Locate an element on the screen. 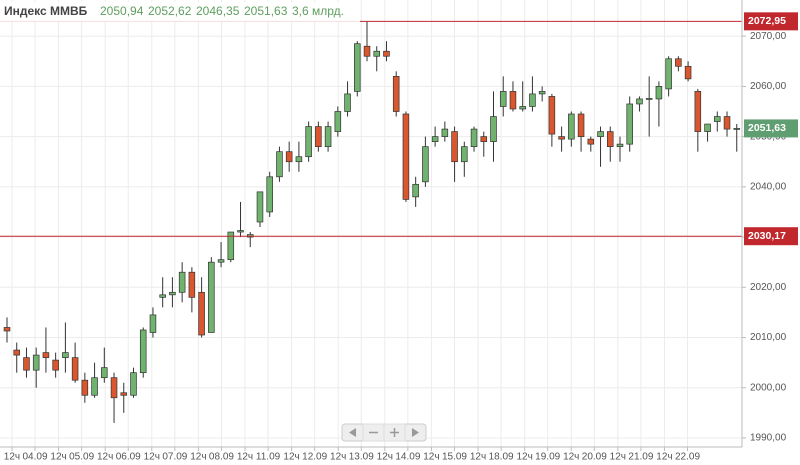  nav-left is located at coordinates (352, 432).